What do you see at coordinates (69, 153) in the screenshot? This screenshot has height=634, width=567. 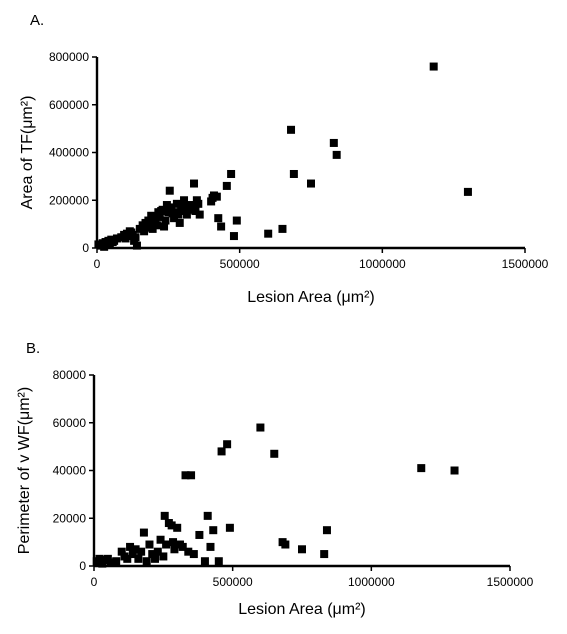 I see `y-tick-label-a: 400000` at bounding box center [69, 153].